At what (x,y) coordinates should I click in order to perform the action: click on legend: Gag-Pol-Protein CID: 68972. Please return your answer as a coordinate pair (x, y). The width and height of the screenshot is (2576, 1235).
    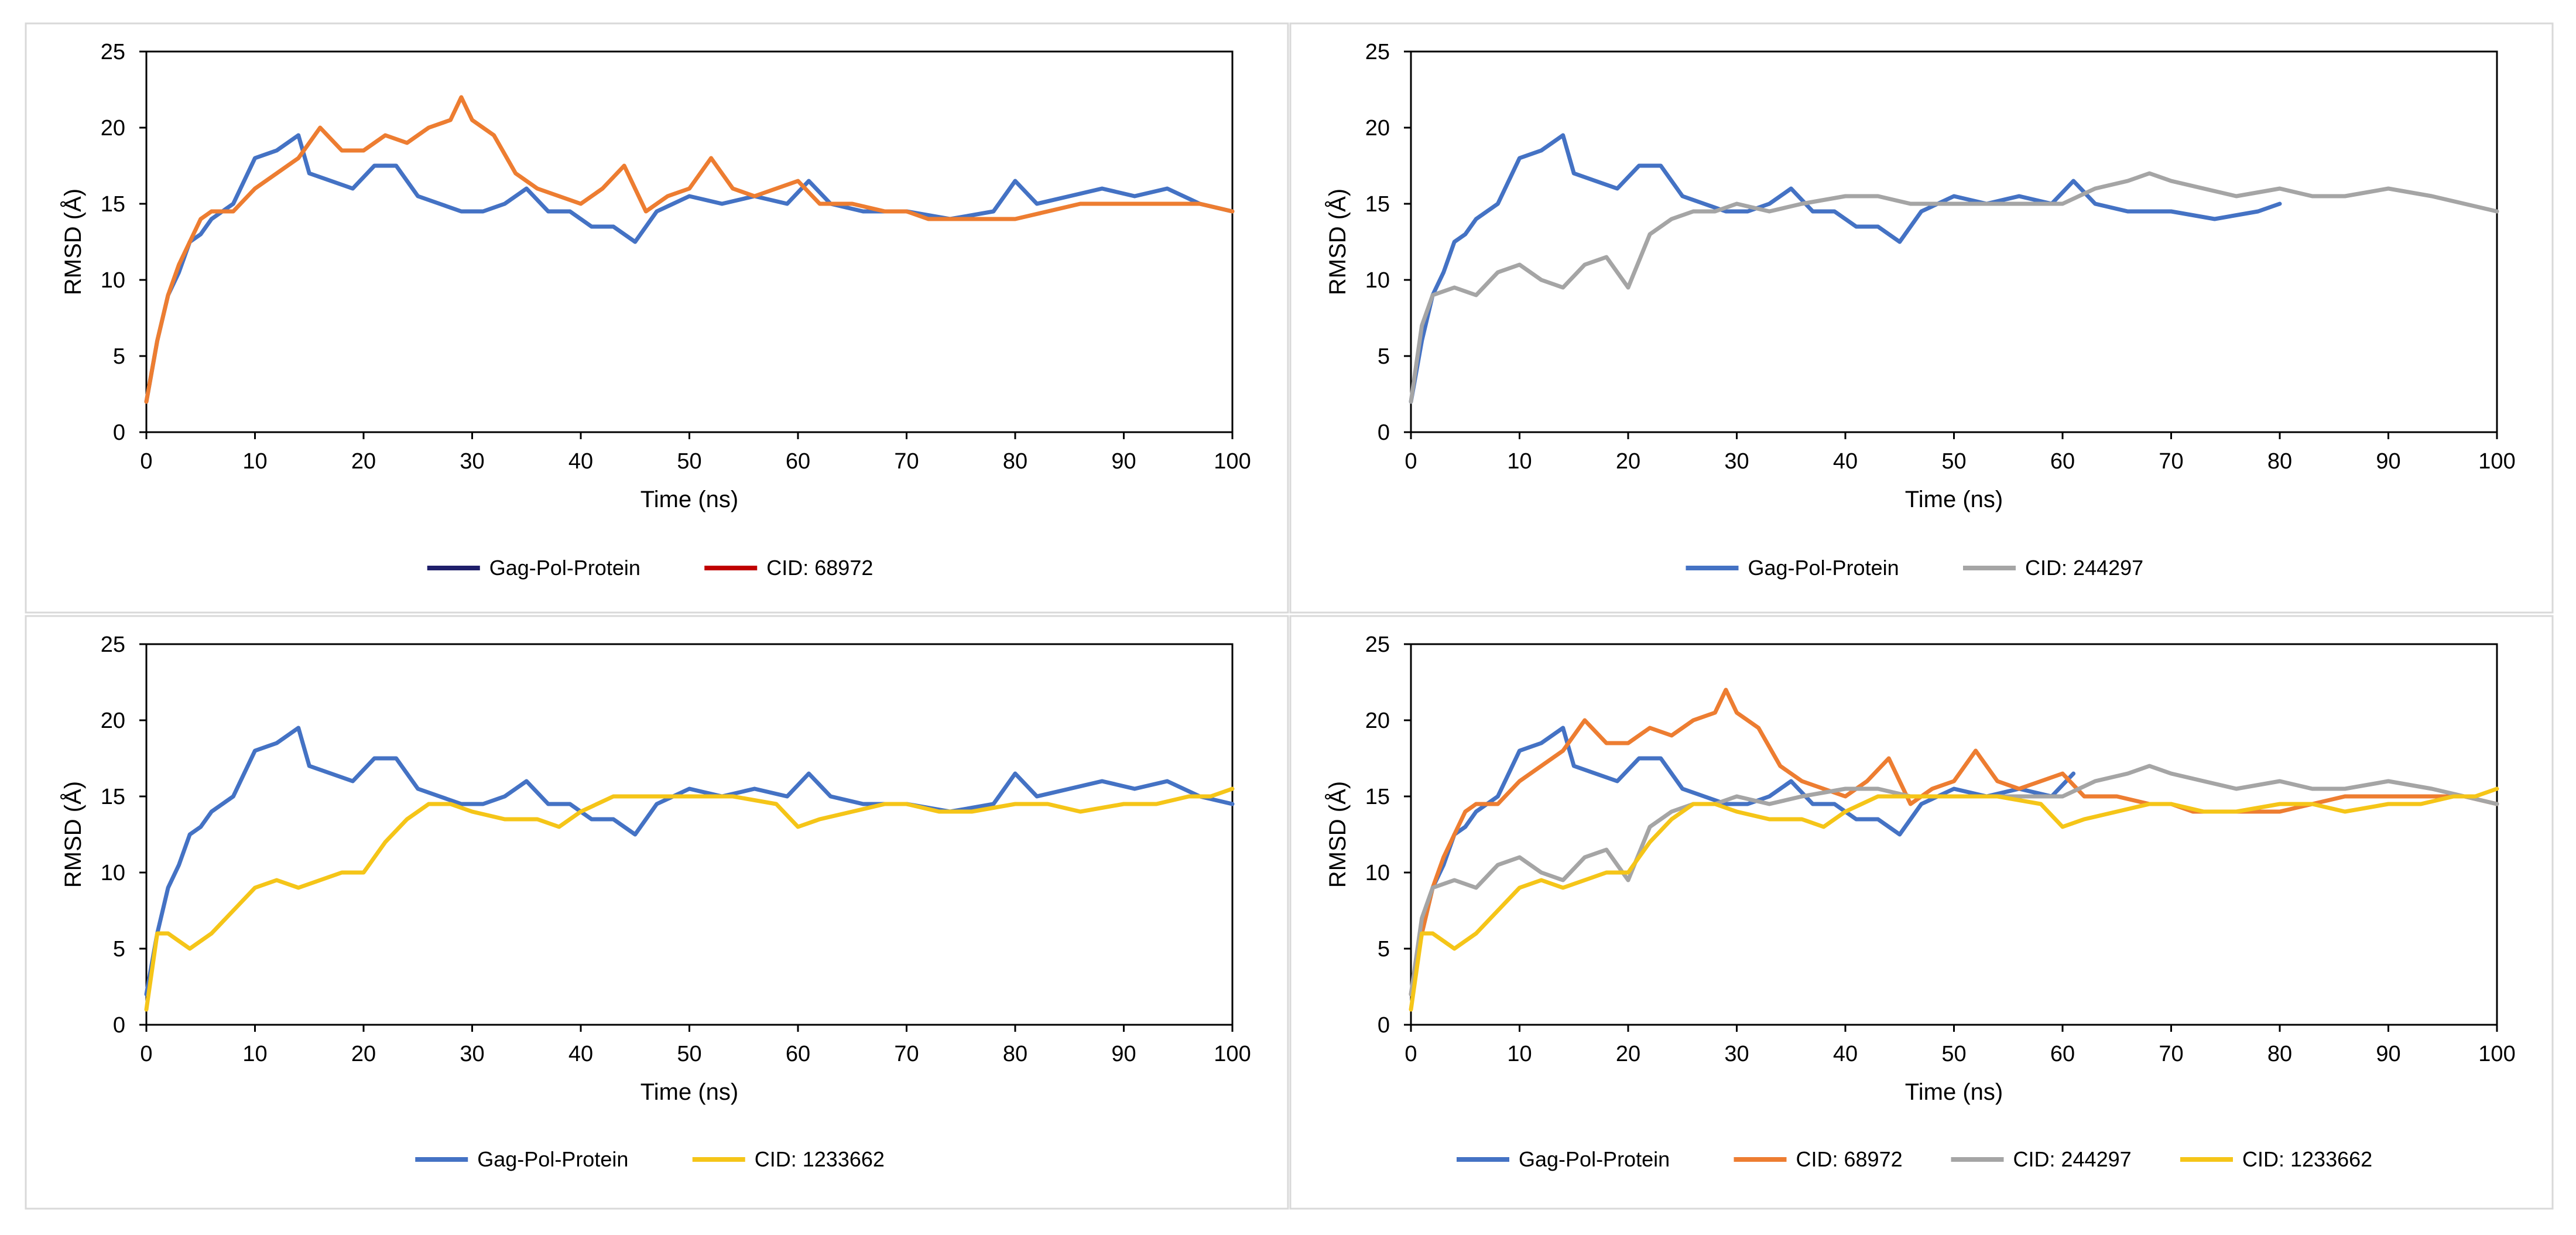
    Looking at the image, I should click on (650, 568).